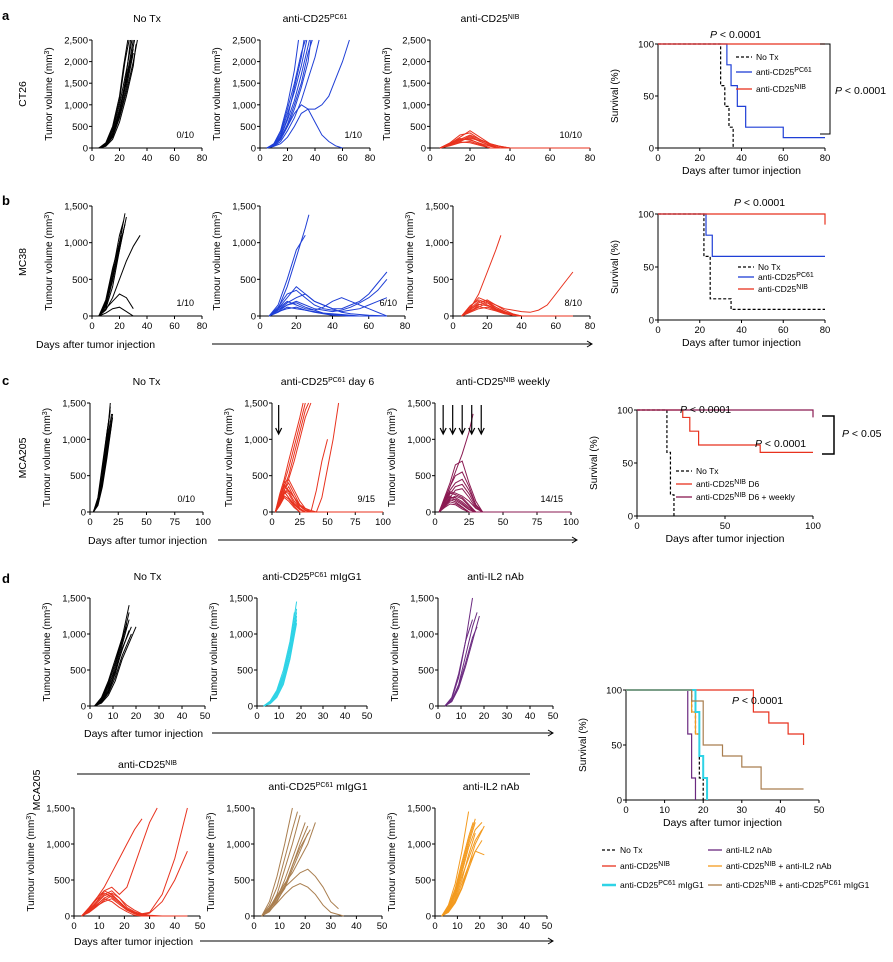  Describe the element at coordinates (503, 382) in the screenshot. I see `panel-title: anti-CD25NIB weekly` at that location.